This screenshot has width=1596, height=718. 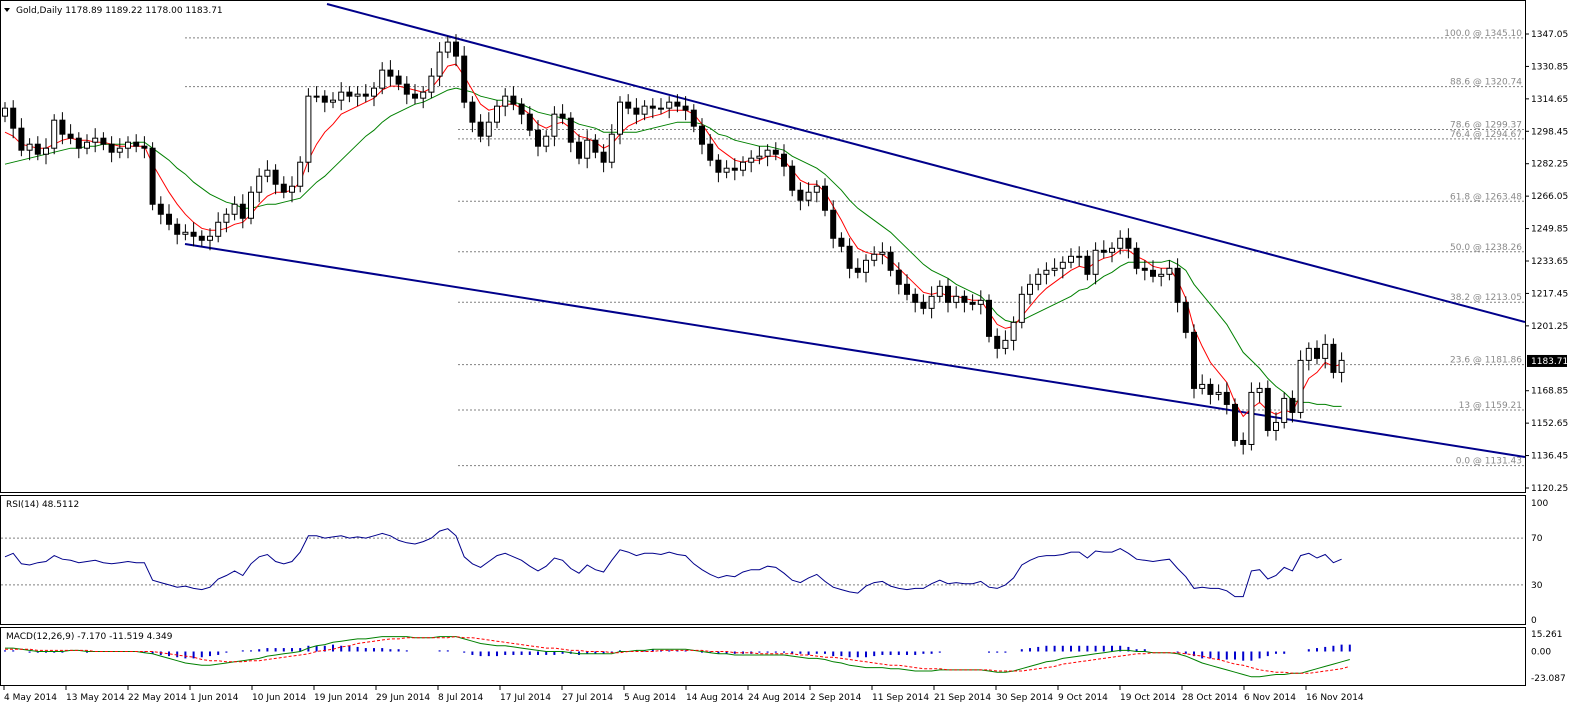 I want to click on rsi-line, so click(x=673, y=563).